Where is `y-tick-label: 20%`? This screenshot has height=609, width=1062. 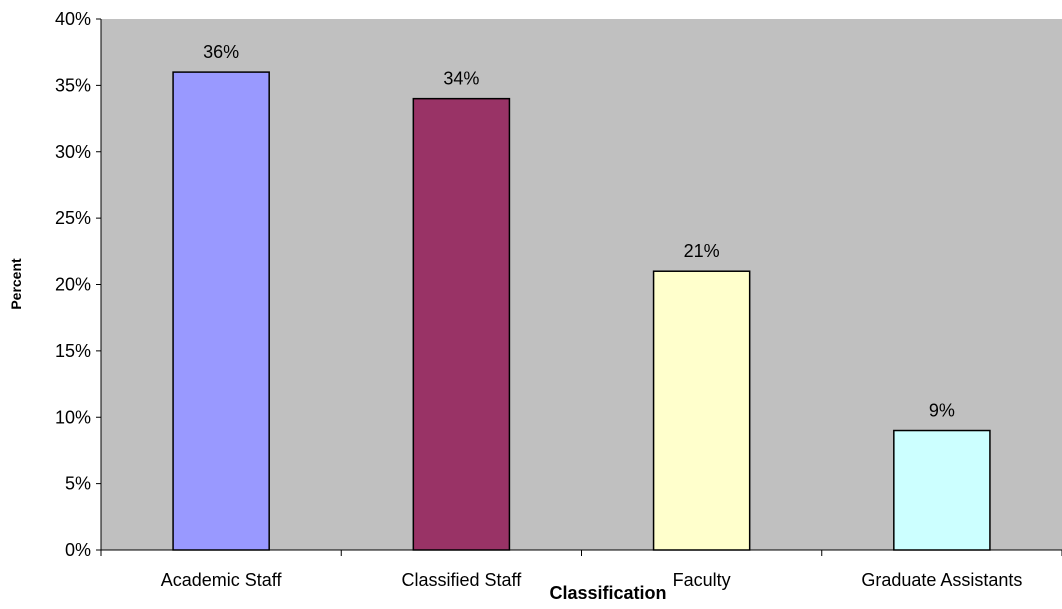
y-tick-label: 20% is located at coordinates (73, 285).